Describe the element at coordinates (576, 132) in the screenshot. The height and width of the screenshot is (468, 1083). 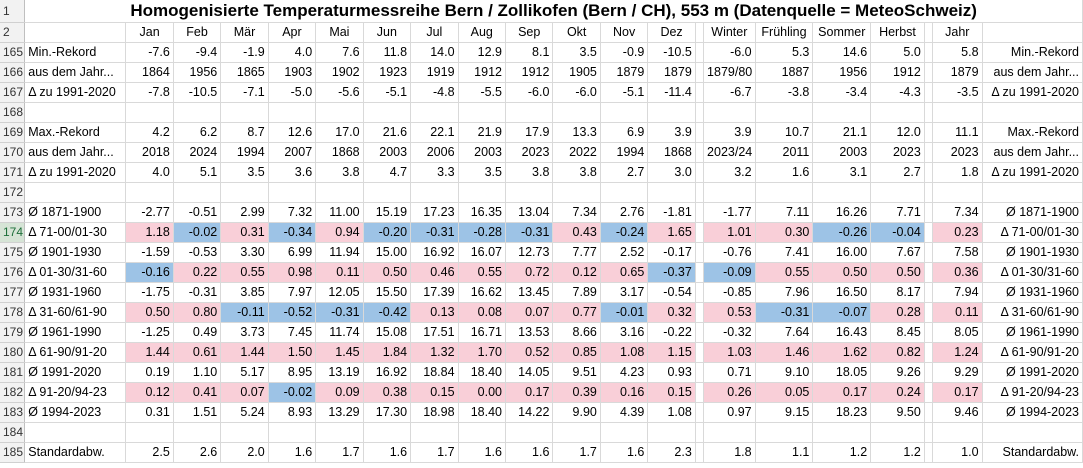
I see `data-cell: 13.3` at that location.